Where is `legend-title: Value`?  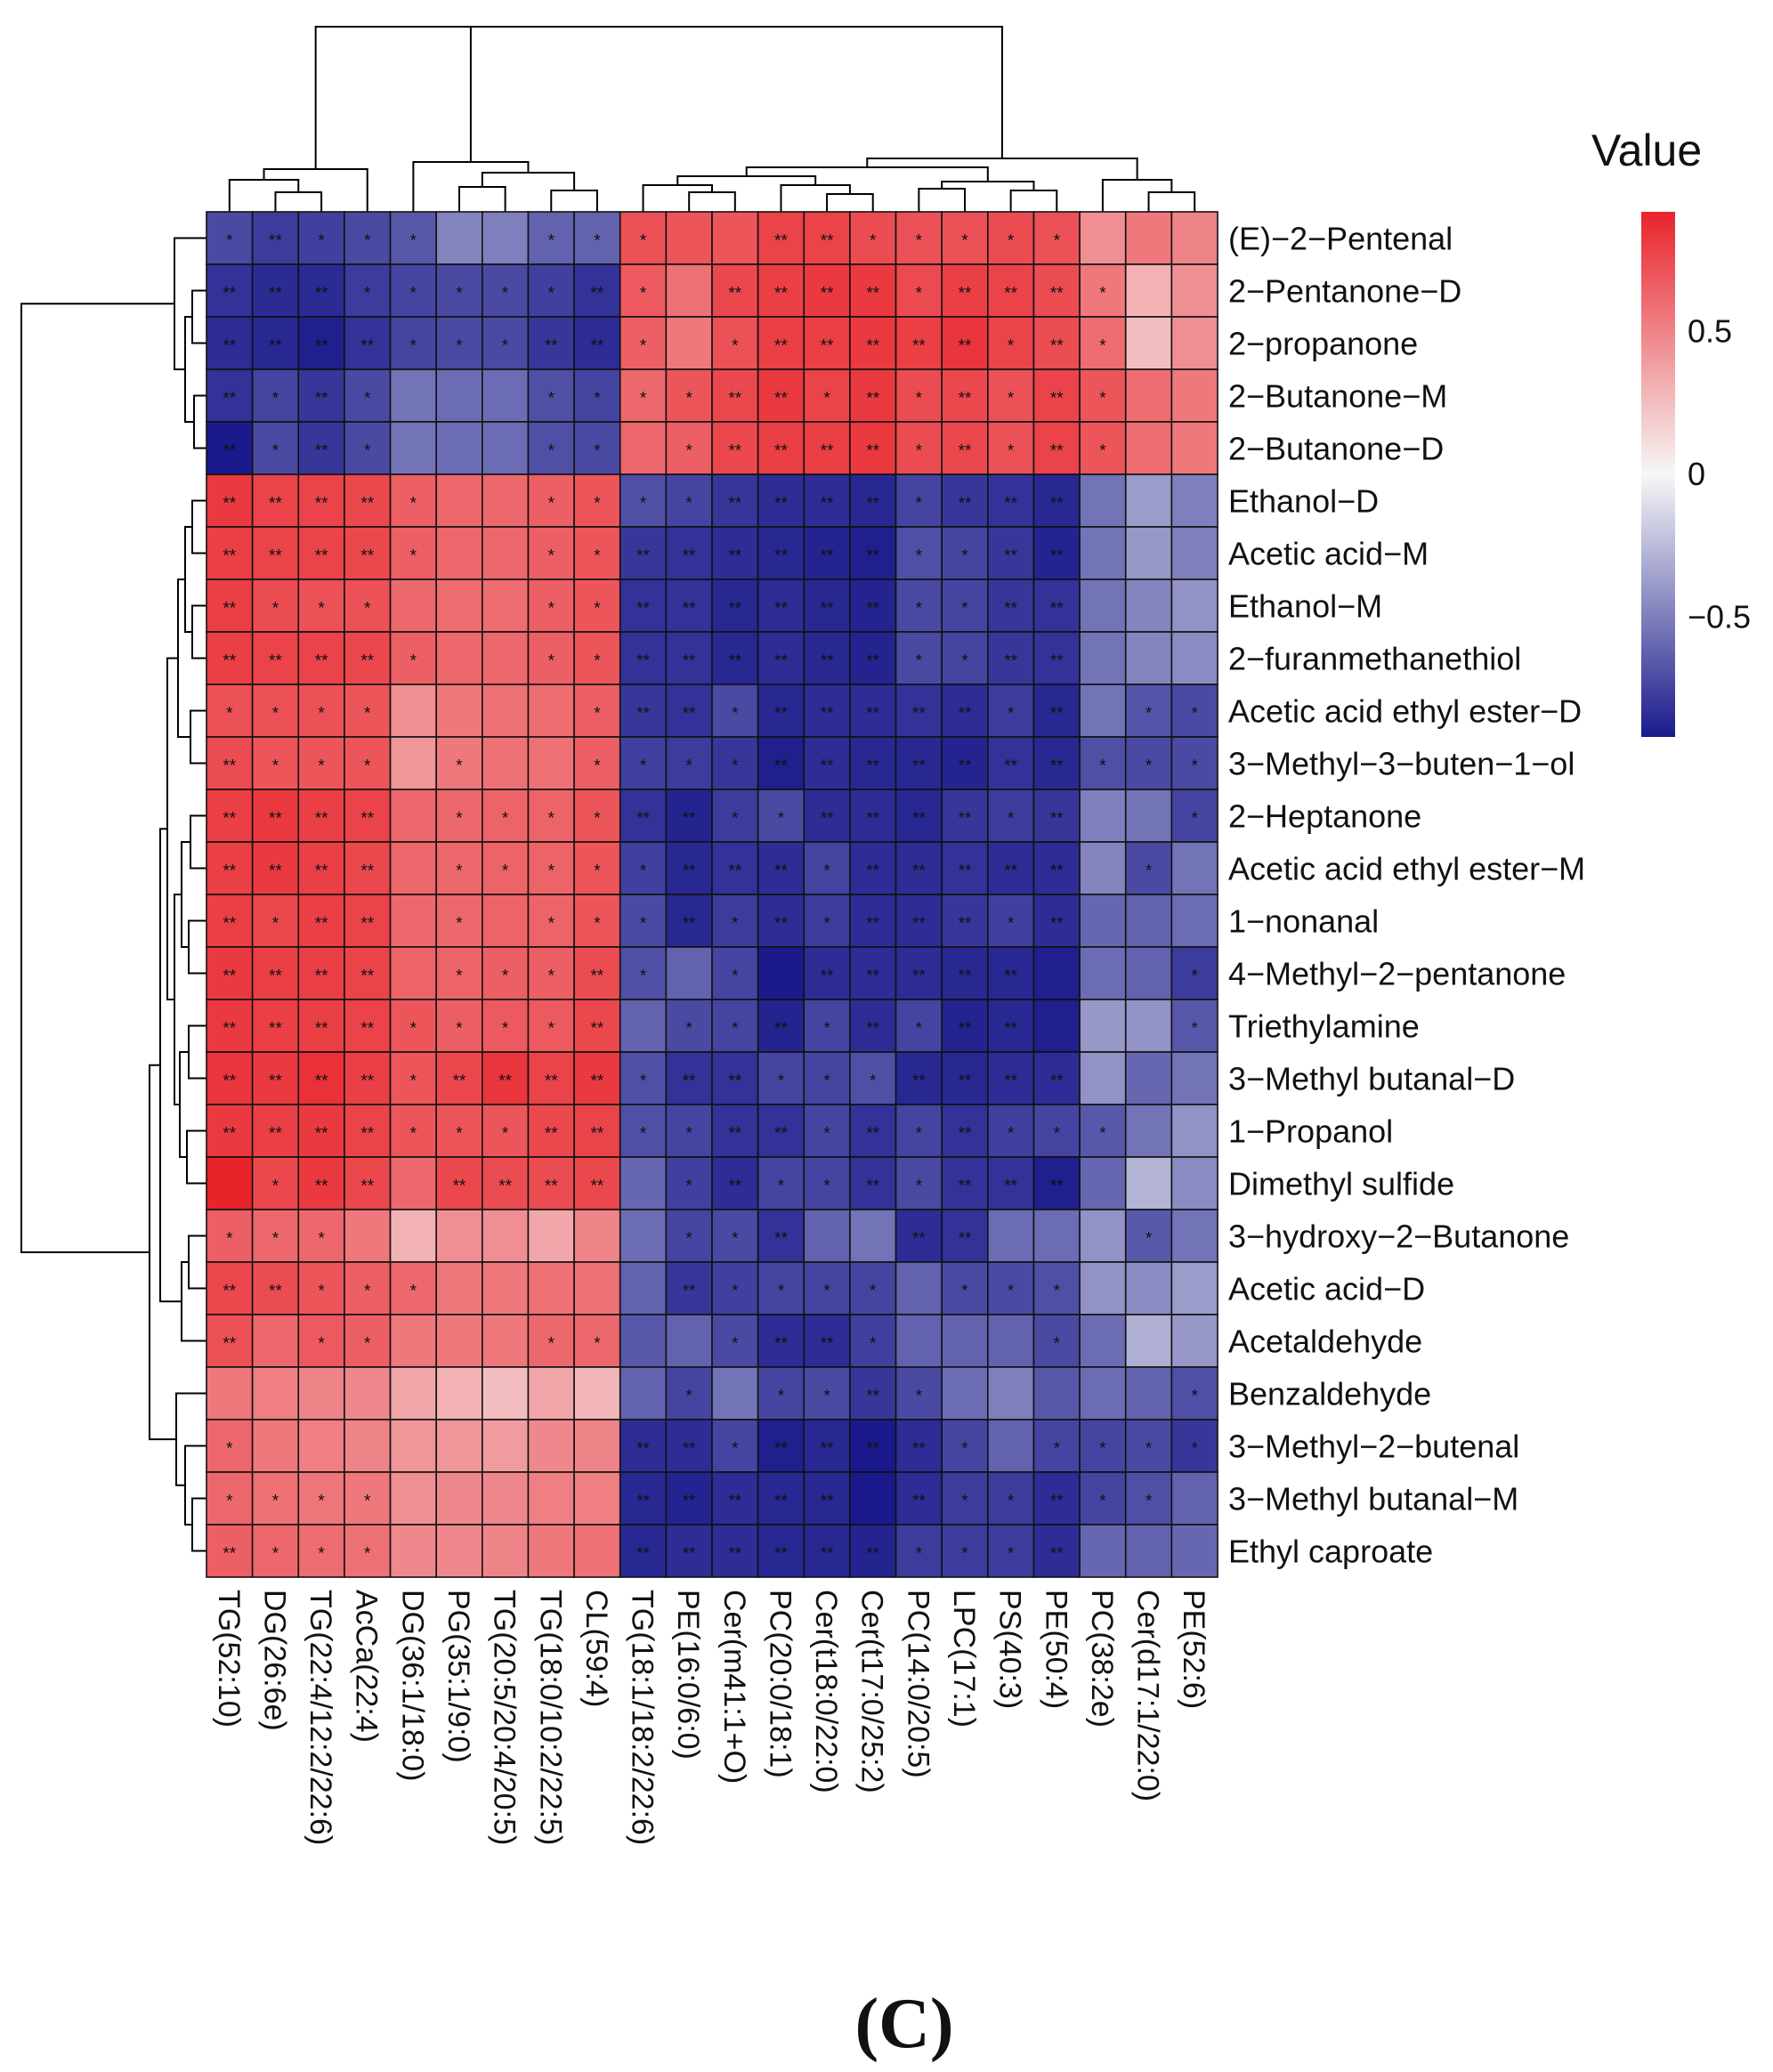 legend-title: Value is located at coordinates (1646, 150).